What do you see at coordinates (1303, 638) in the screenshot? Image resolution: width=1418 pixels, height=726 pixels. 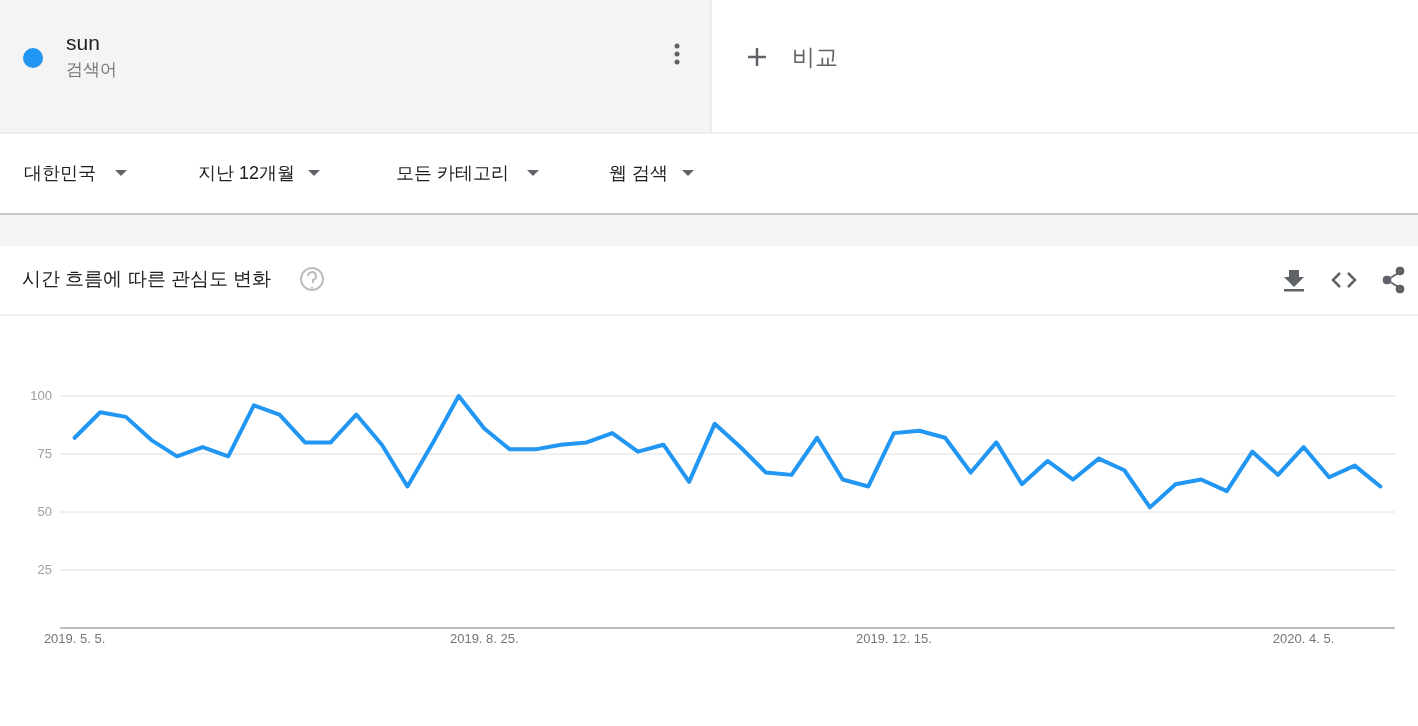 I see `x-tick-label: 2020. 4. 5.` at bounding box center [1303, 638].